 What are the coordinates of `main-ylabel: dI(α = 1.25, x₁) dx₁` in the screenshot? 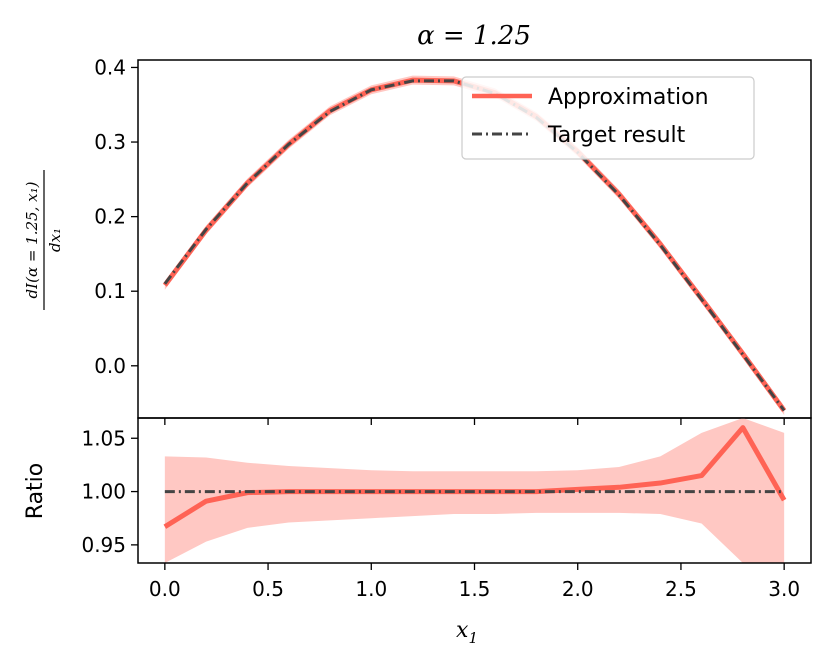 It's located at (43, 240).